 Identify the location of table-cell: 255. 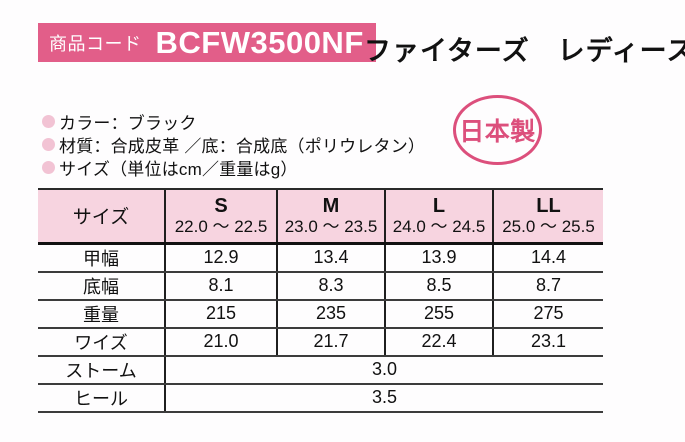
(438, 314).